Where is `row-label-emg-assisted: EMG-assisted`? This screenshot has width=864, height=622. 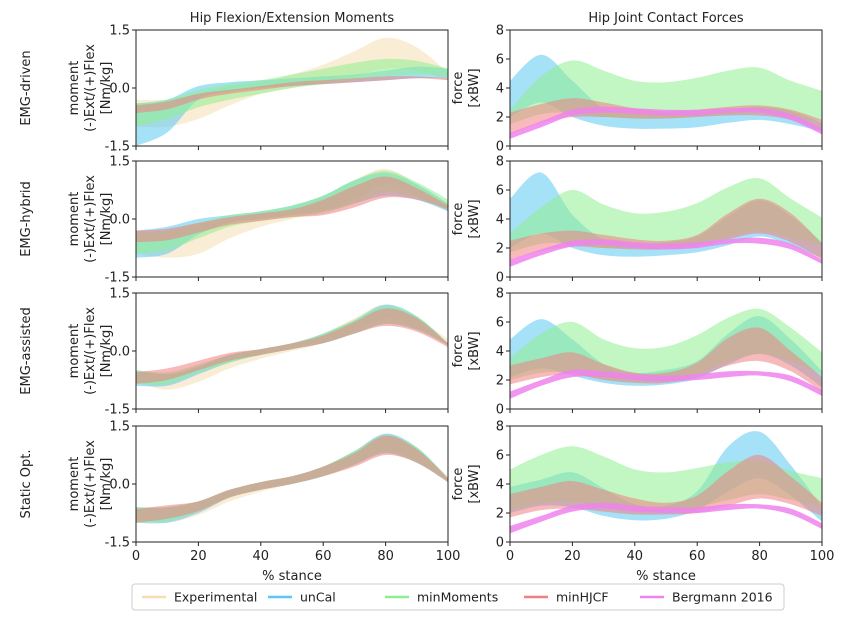
row-label-emg-assisted: EMG-assisted is located at coordinates (26, 350).